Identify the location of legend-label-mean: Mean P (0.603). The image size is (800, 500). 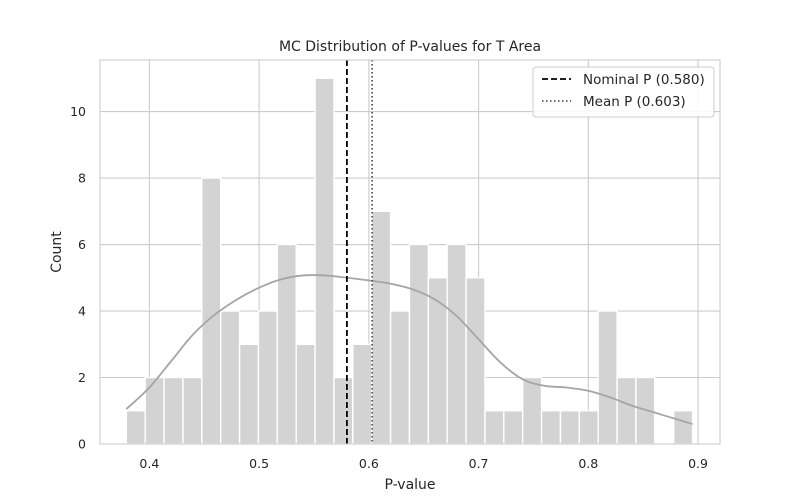
(634, 102).